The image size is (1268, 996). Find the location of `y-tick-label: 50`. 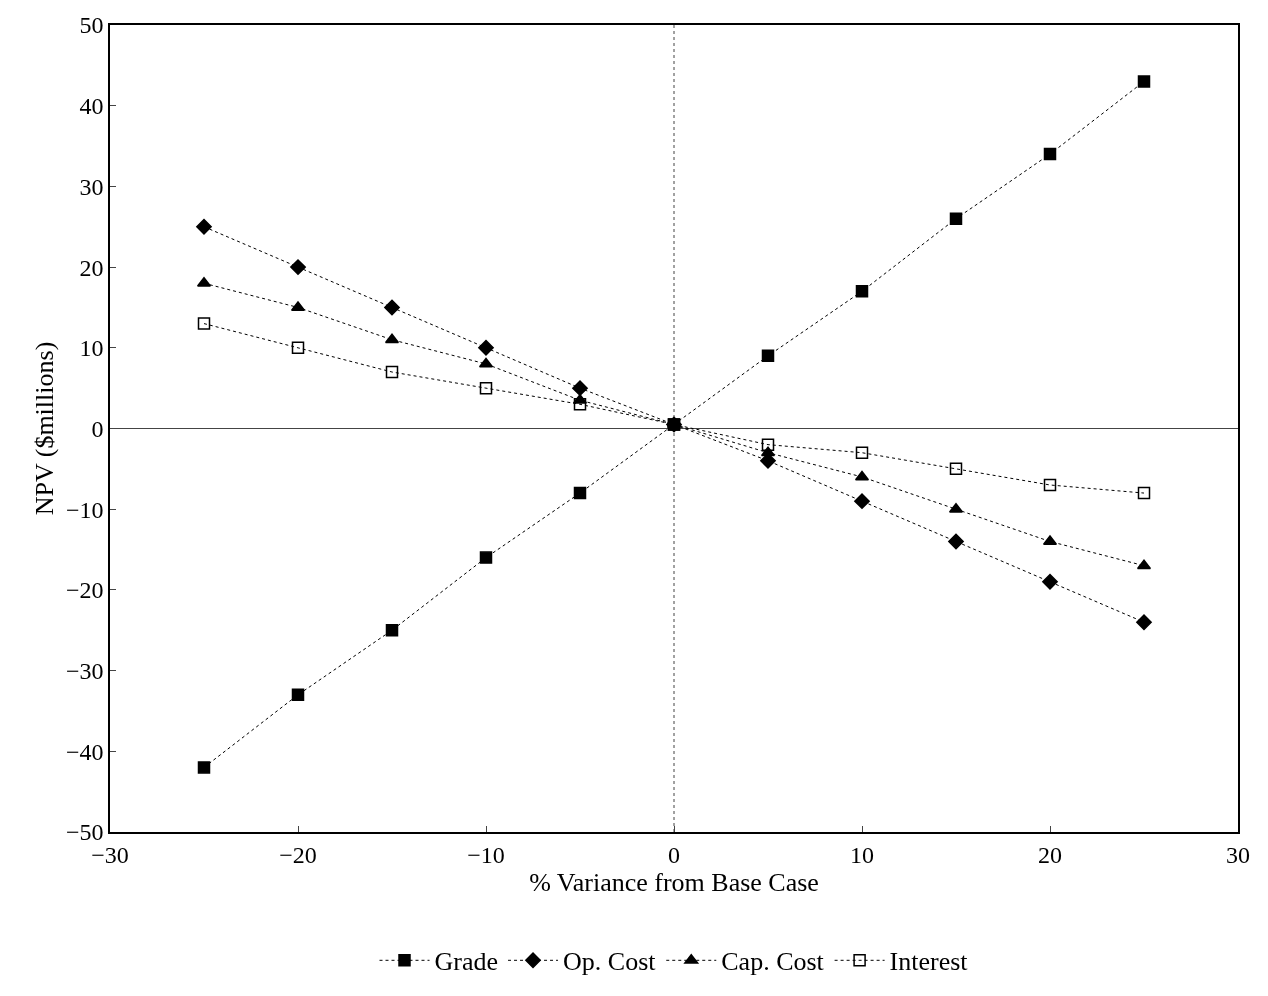

y-tick-label: 50 is located at coordinates (91, 25).